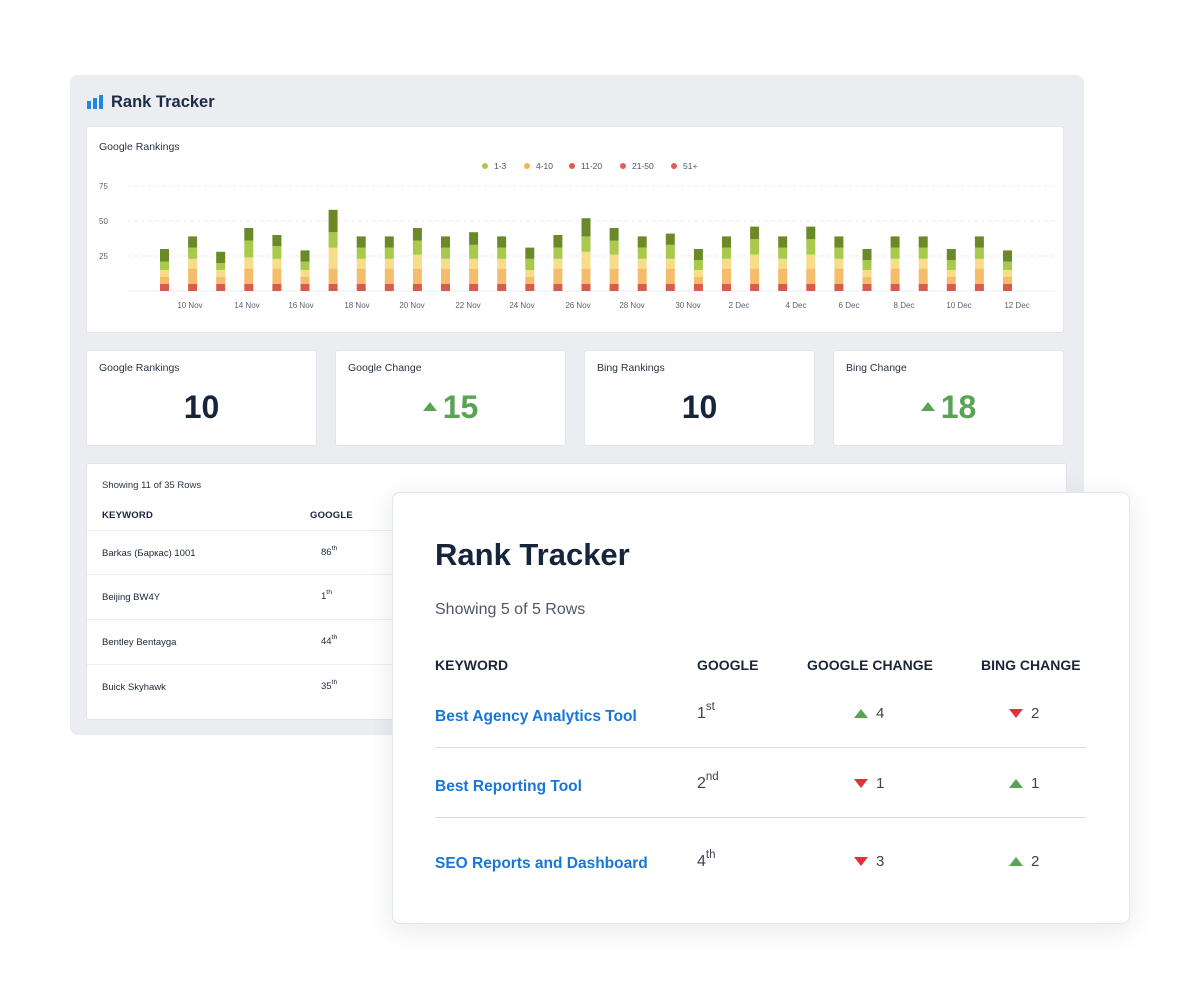 The width and height of the screenshot is (1200, 1000). Describe the element at coordinates (472, 665) in the screenshot. I see `keyword-column-header: KEYWORD` at that location.